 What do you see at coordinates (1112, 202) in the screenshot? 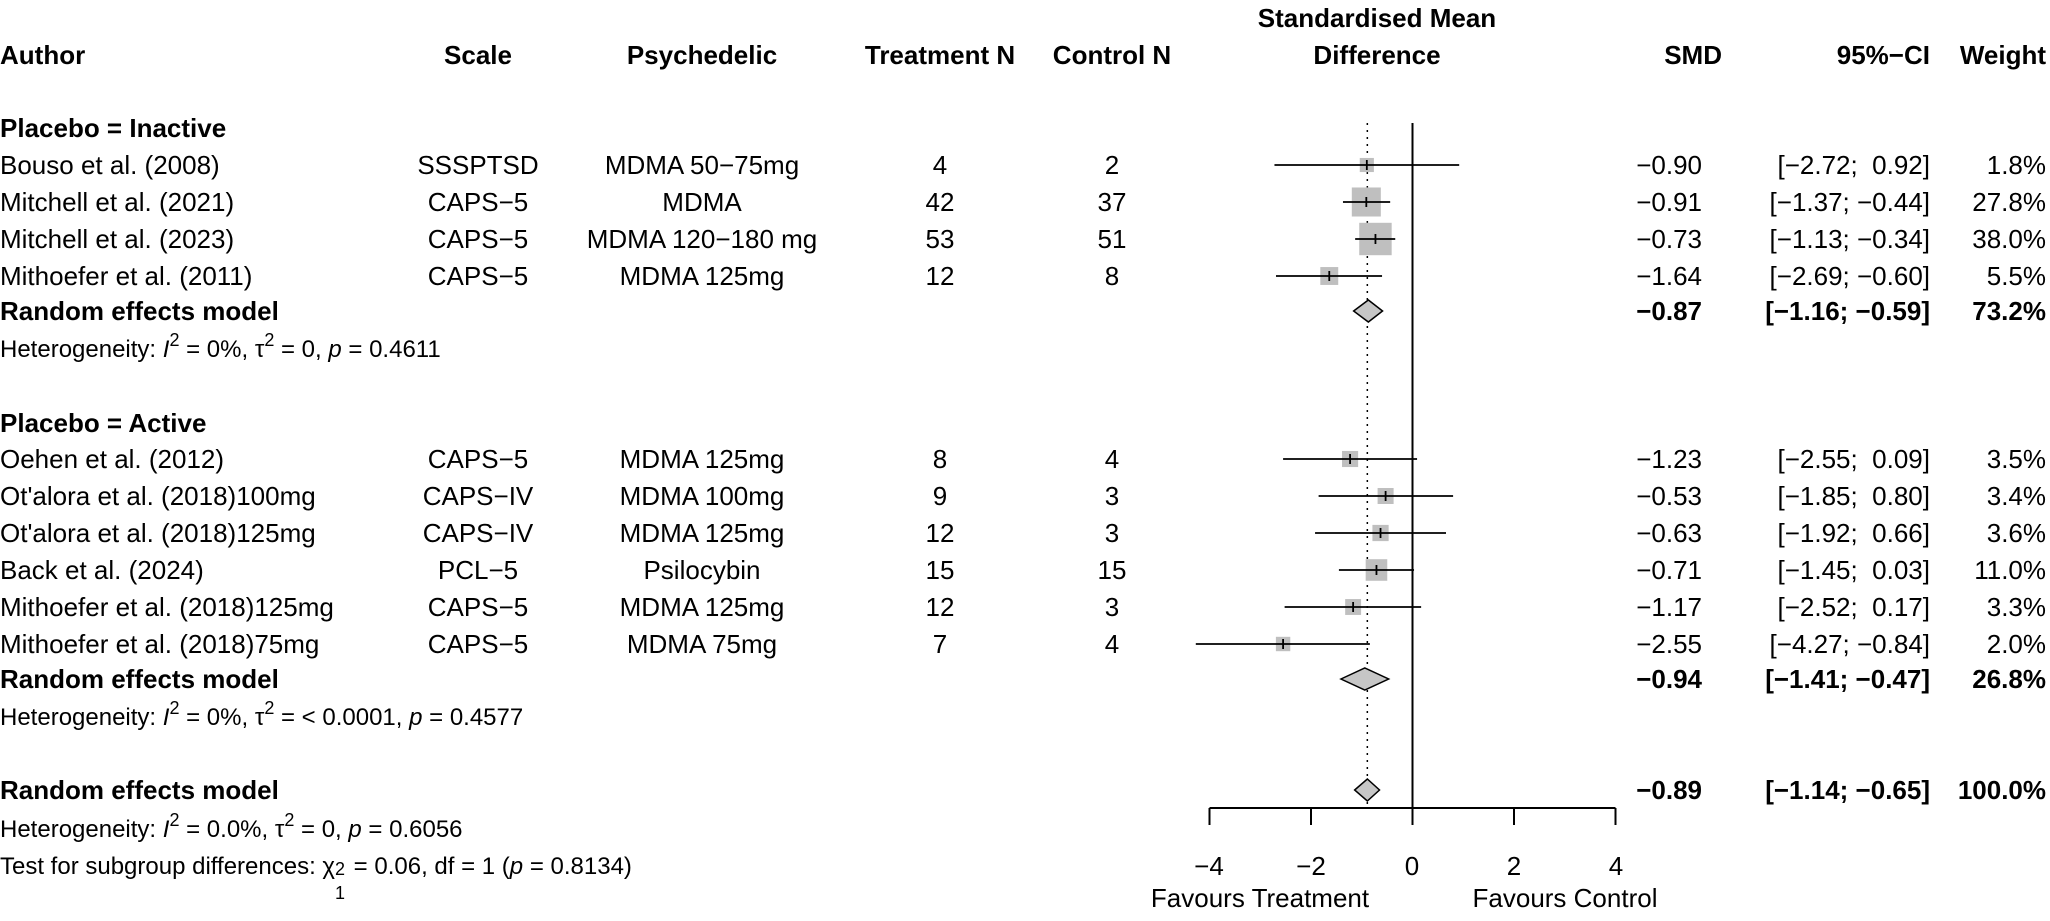
I see `study-control-n: 37` at bounding box center [1112, 202].